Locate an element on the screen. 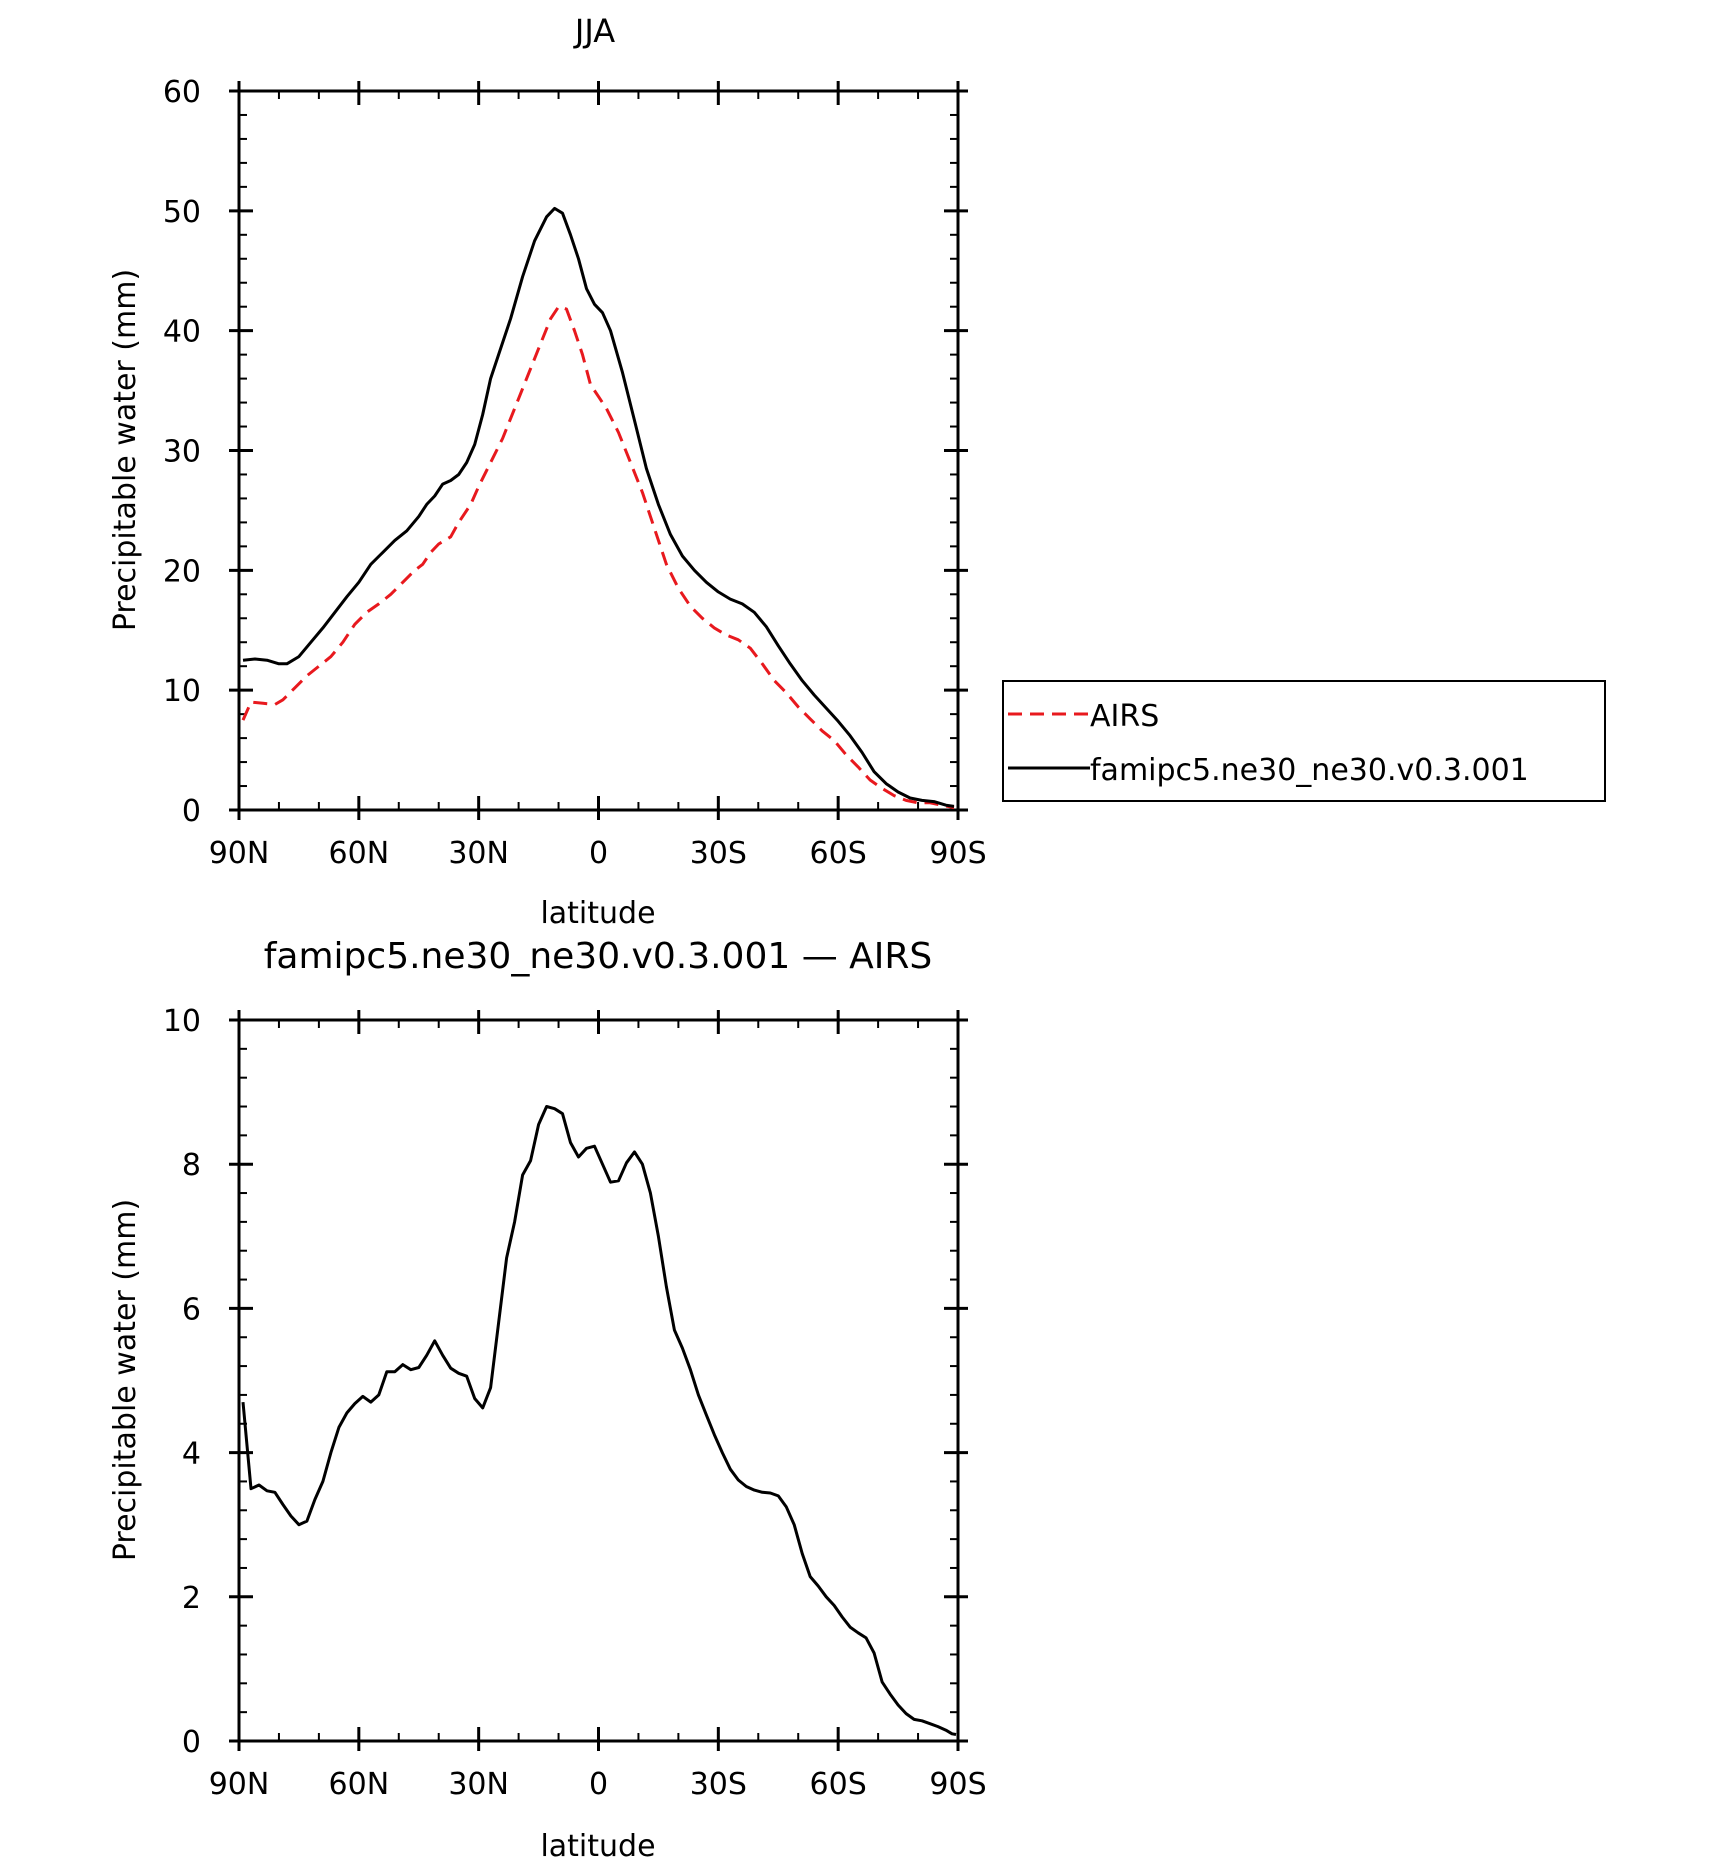  p1-x-tick-label: 60S is located at coordinates (838, 853).